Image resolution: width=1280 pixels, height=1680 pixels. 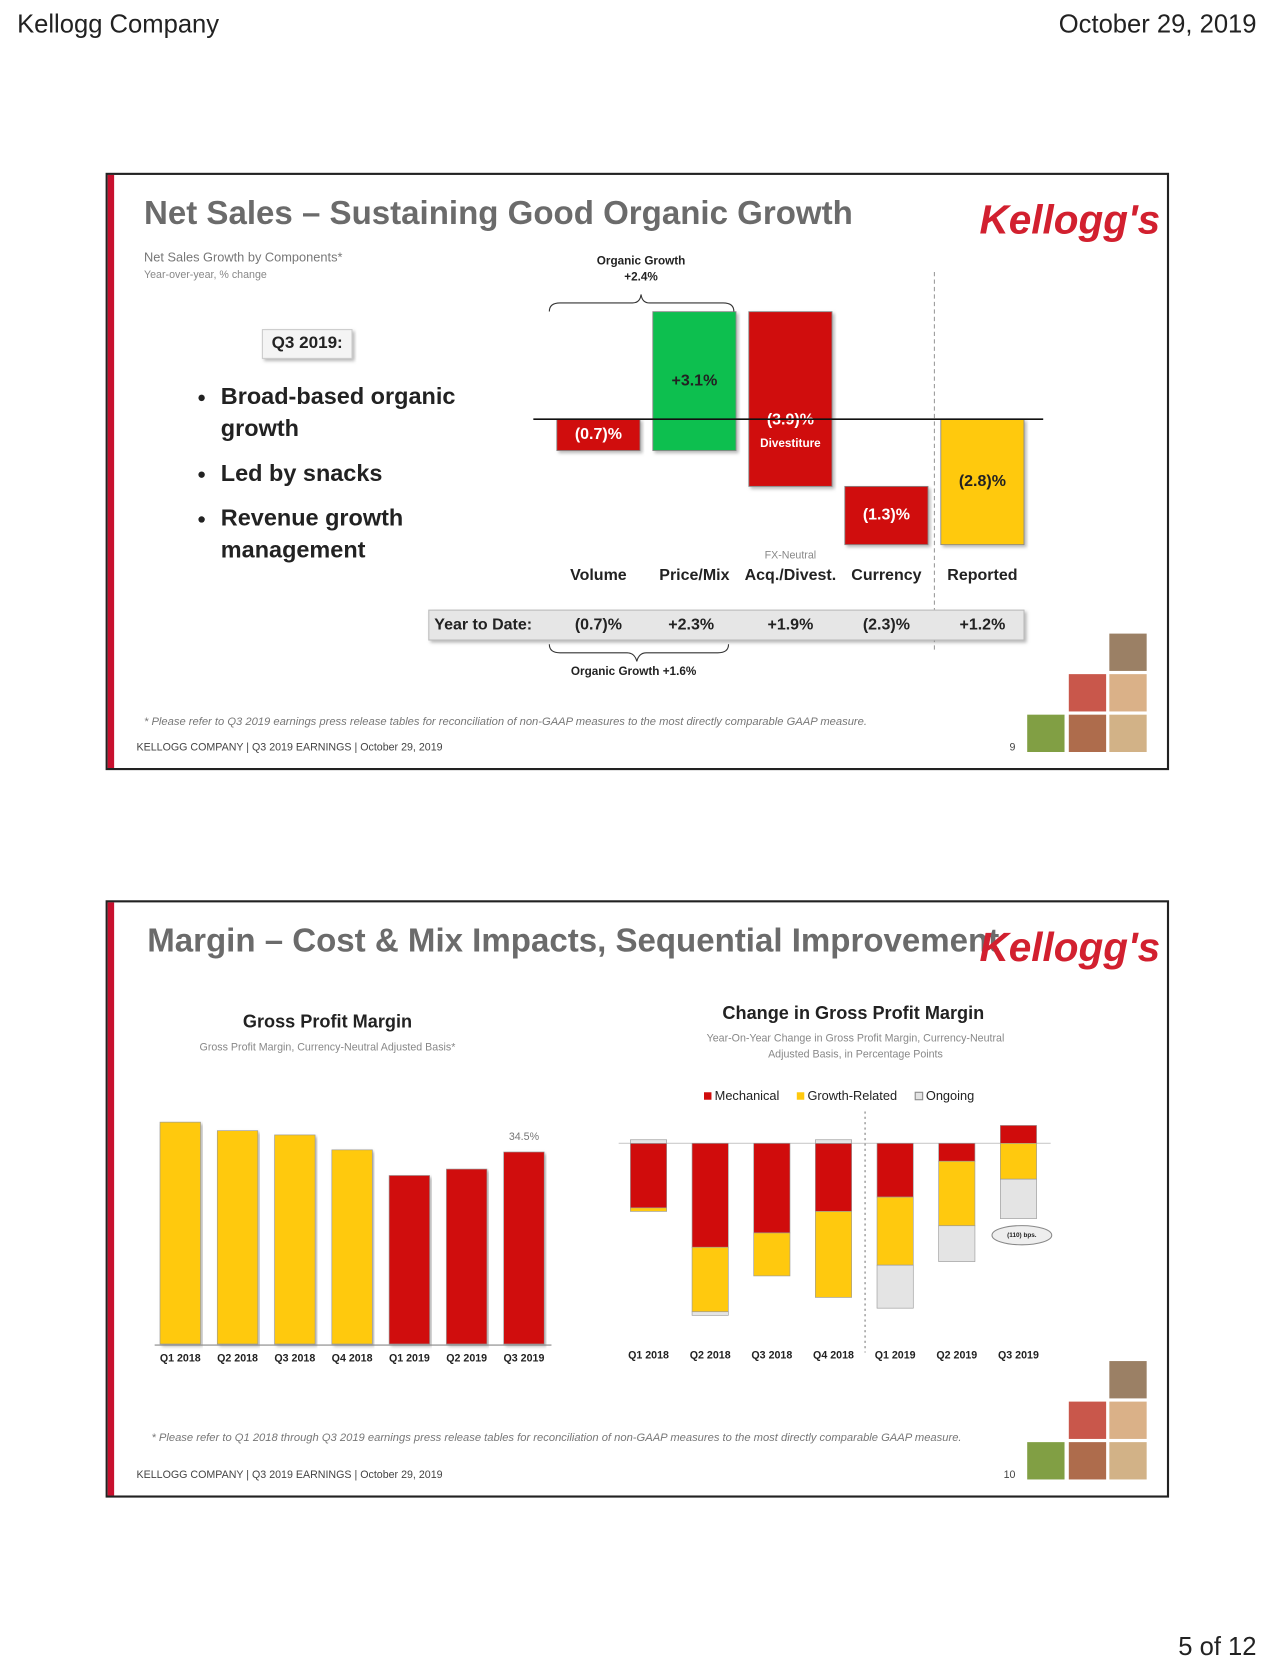 What do you see at coordinates (694, 575) in the screenshot?
I see `category-label: Price/Mix` at bounding box center [694, 575].